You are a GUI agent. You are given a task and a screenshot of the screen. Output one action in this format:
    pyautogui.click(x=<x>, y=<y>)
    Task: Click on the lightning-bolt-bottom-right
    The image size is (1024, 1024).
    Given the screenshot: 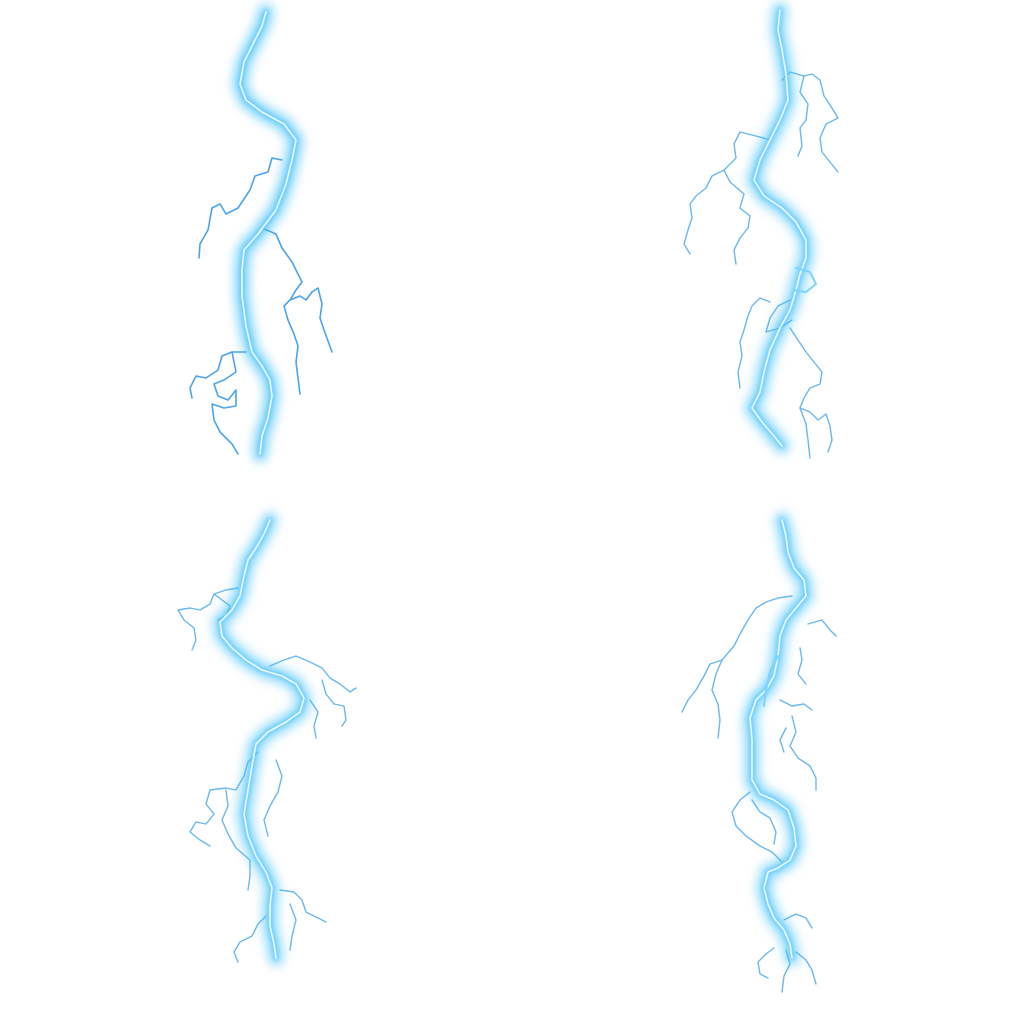 What is the action you would take?
    pyautogui.click(x=759, y=752)
    